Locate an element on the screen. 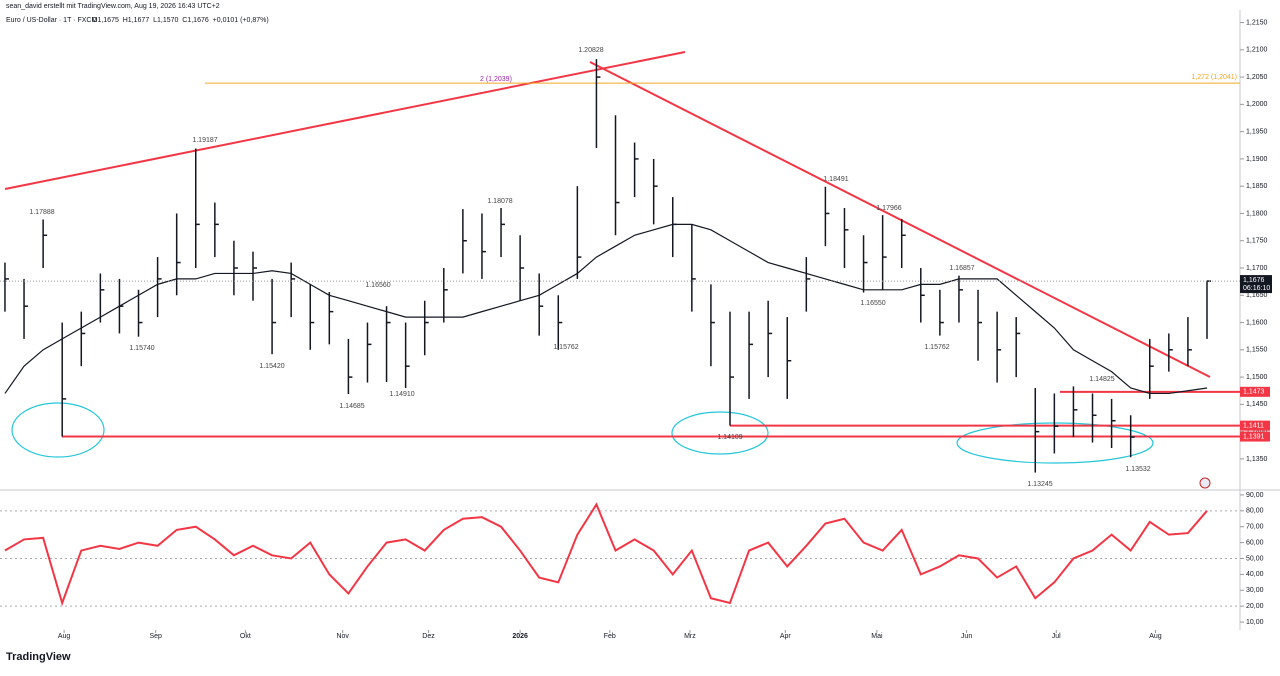 This screenshot has width=1280, height=676. last-price-label: 1,1676 is located at coordinates (1254, 280).